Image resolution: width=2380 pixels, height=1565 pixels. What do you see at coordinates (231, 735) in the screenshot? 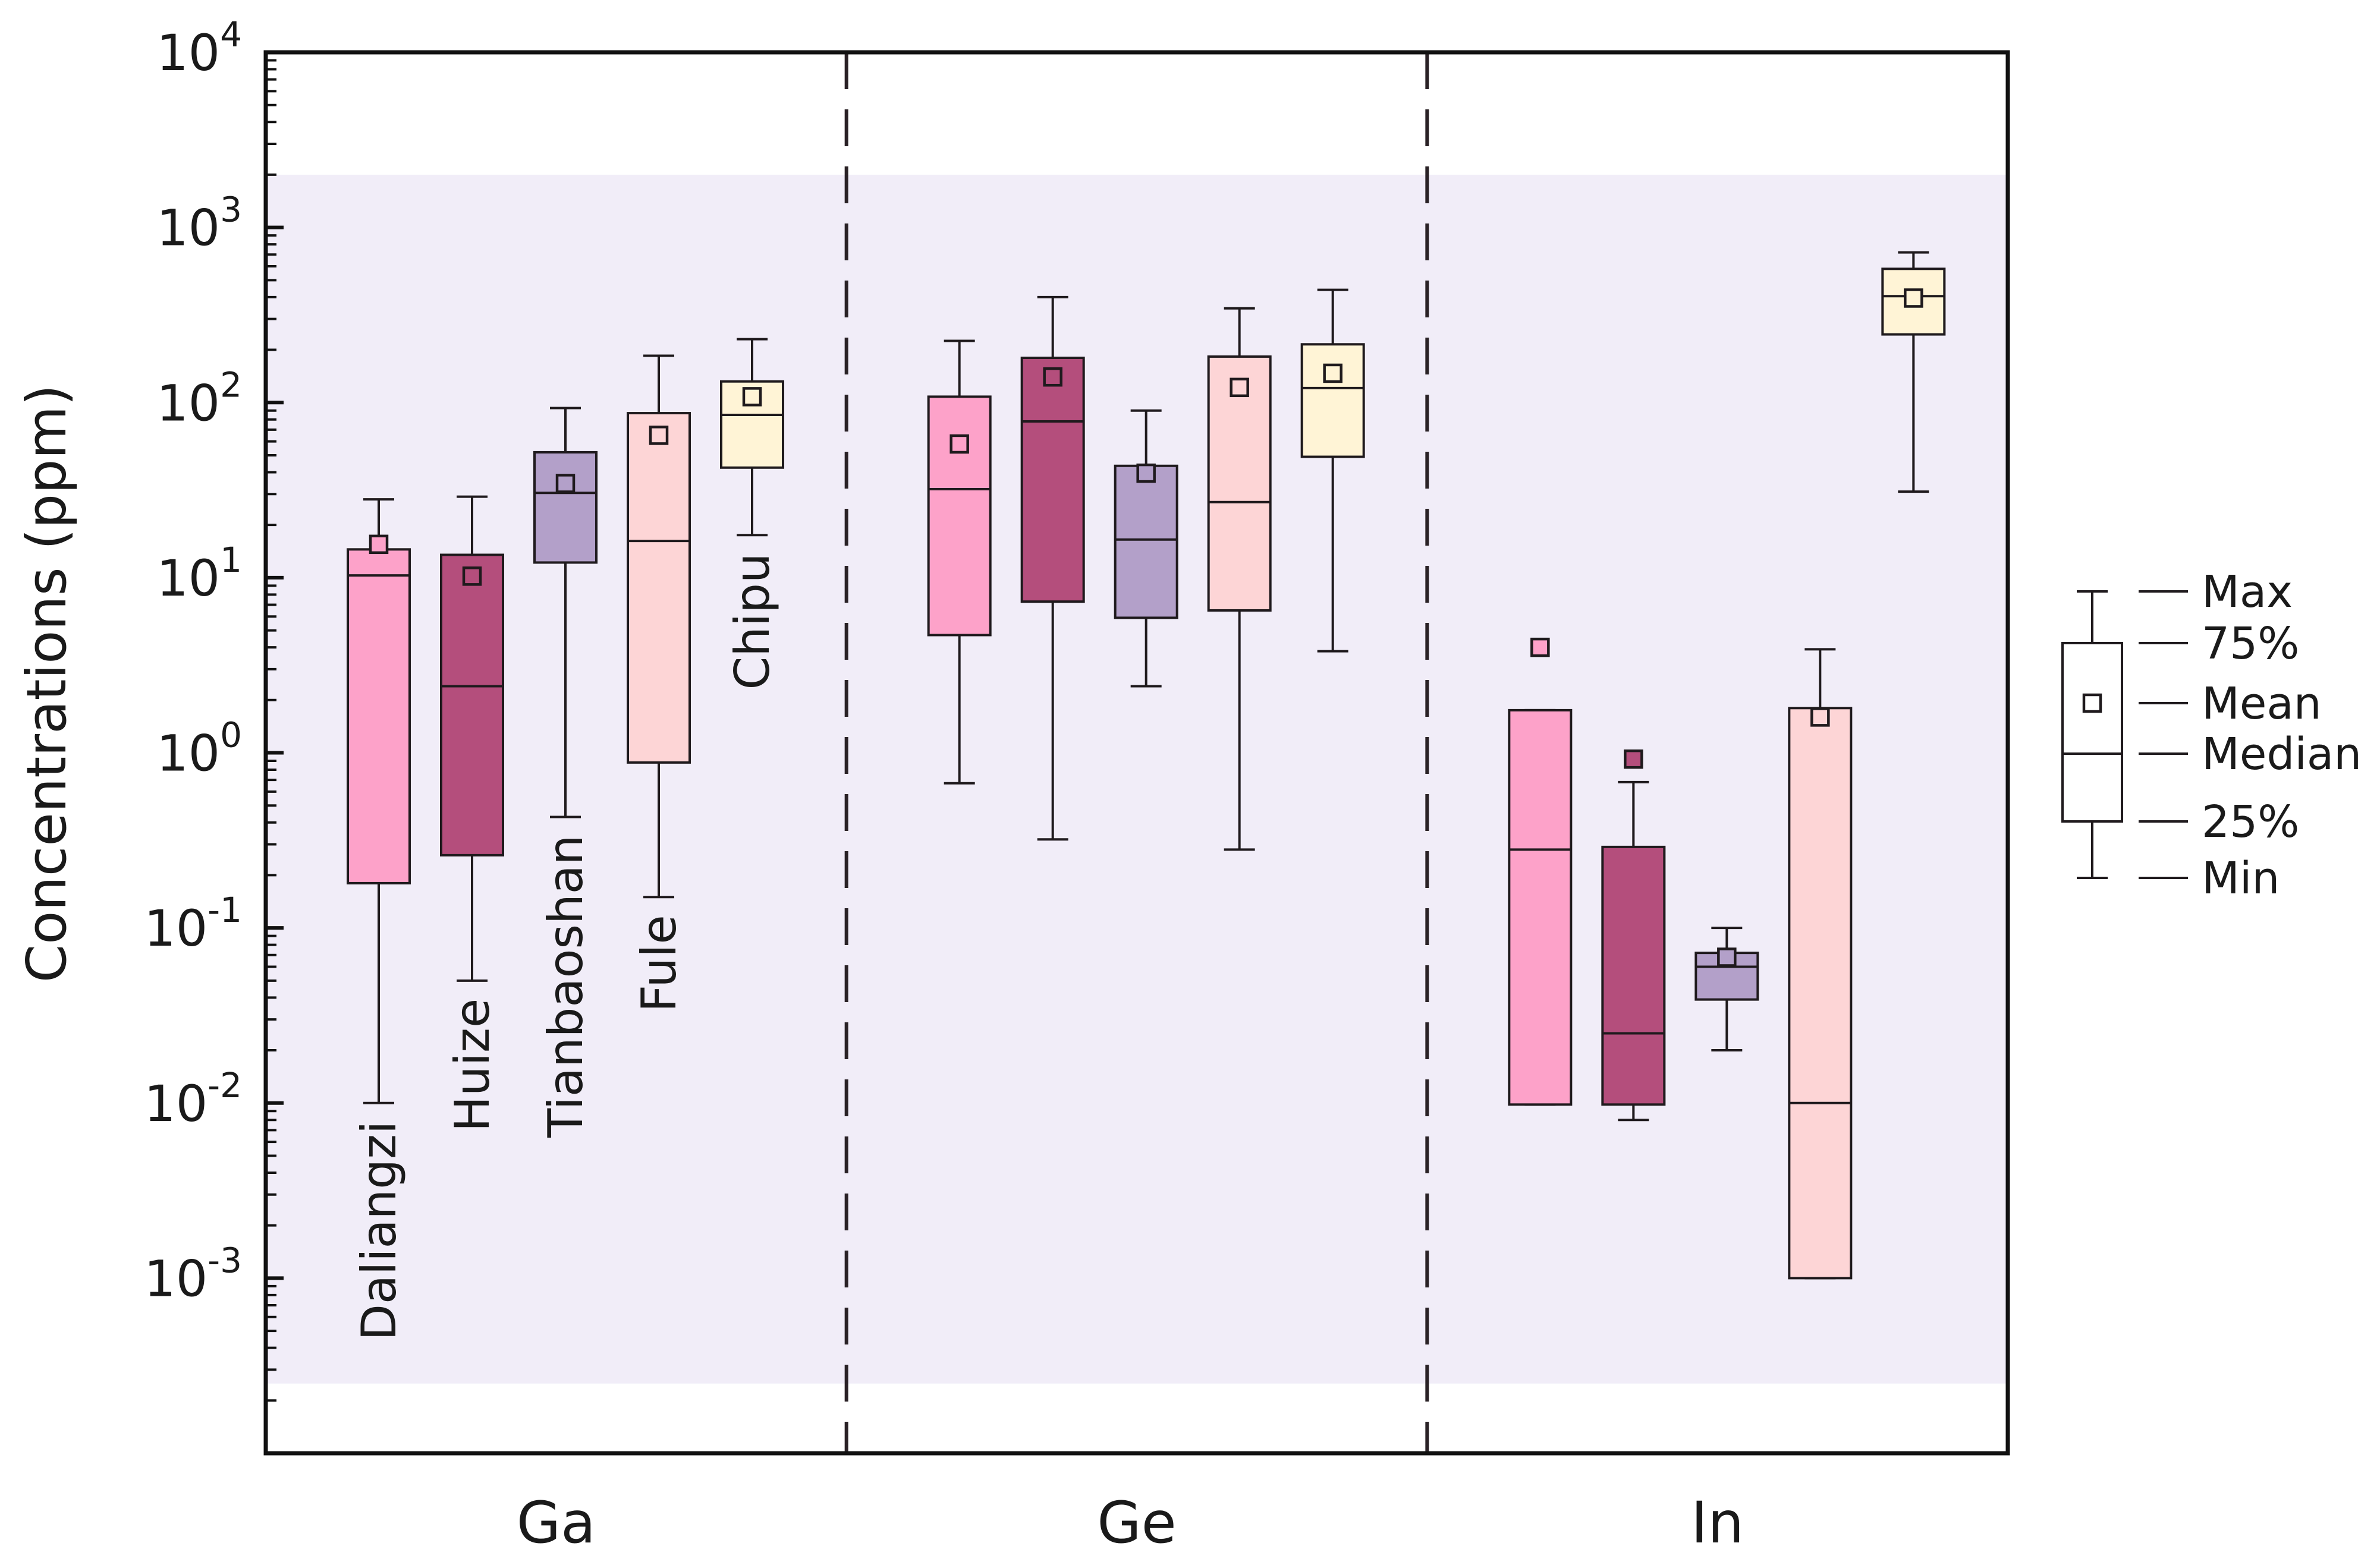
I see `y-tick-exponent: 0` at bounding box center [231, 735].